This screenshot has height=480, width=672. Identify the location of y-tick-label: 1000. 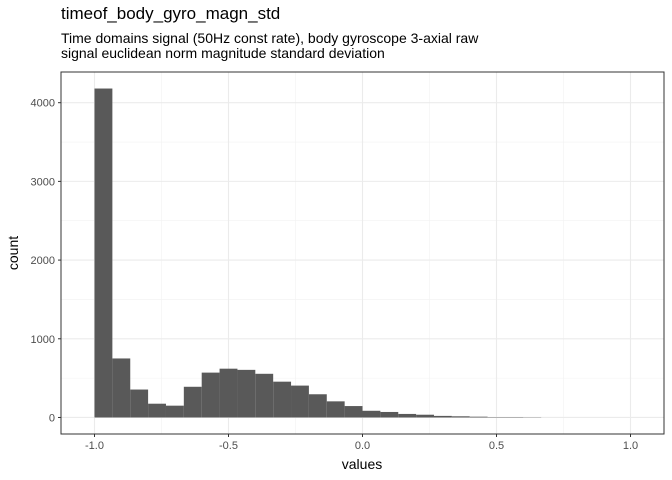
(43, 340).